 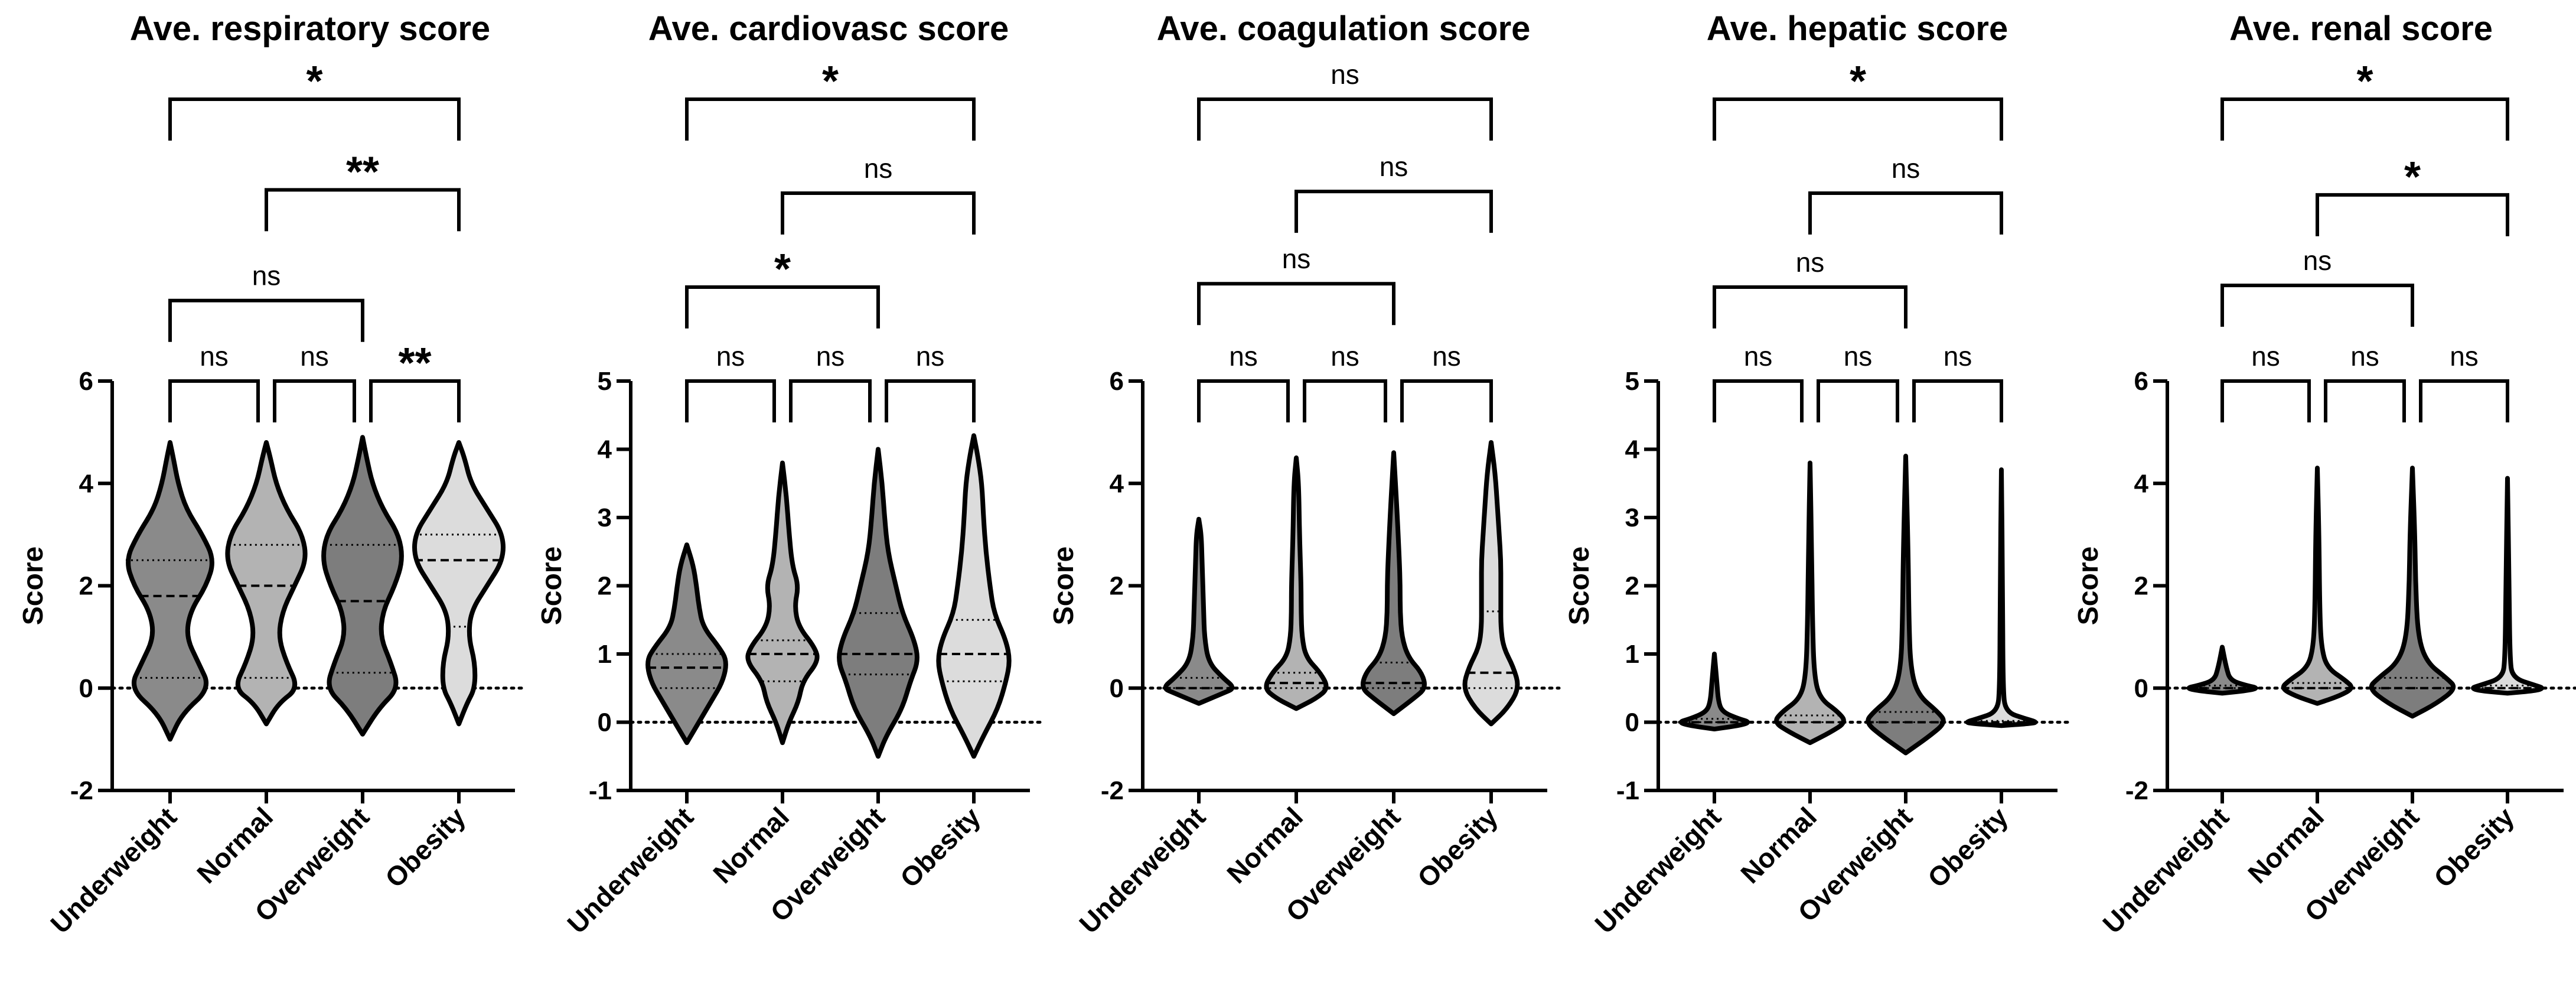 I want to click on chart-title: Ave. respiratory score, so click(x=310, y=29).